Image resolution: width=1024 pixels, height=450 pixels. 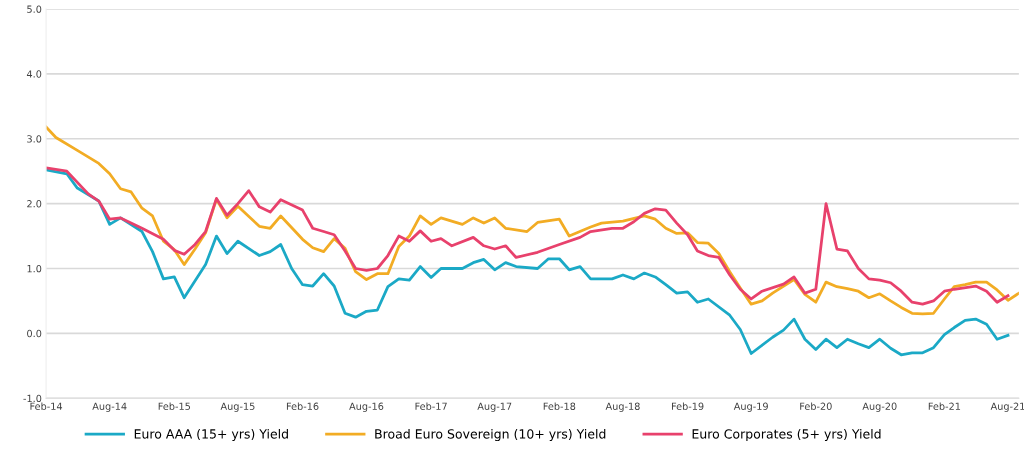 What do you see at coordinates (944, 406) in the screenshot?
I see `x-tick-label: Feb-21` at bounding box center [944, 406].